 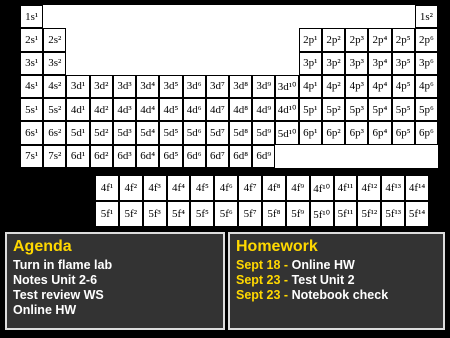 I want to click on orbital-cell: 5d⁷, so click(x=217, y=133).